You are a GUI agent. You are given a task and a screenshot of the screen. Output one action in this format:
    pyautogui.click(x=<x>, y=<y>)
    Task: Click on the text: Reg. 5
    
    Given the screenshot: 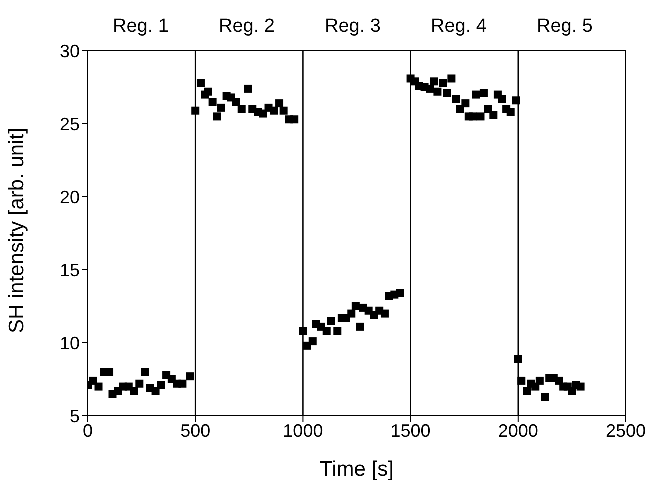 What is the action you would take?
    pyautogui.click(x=565, y=27)
    